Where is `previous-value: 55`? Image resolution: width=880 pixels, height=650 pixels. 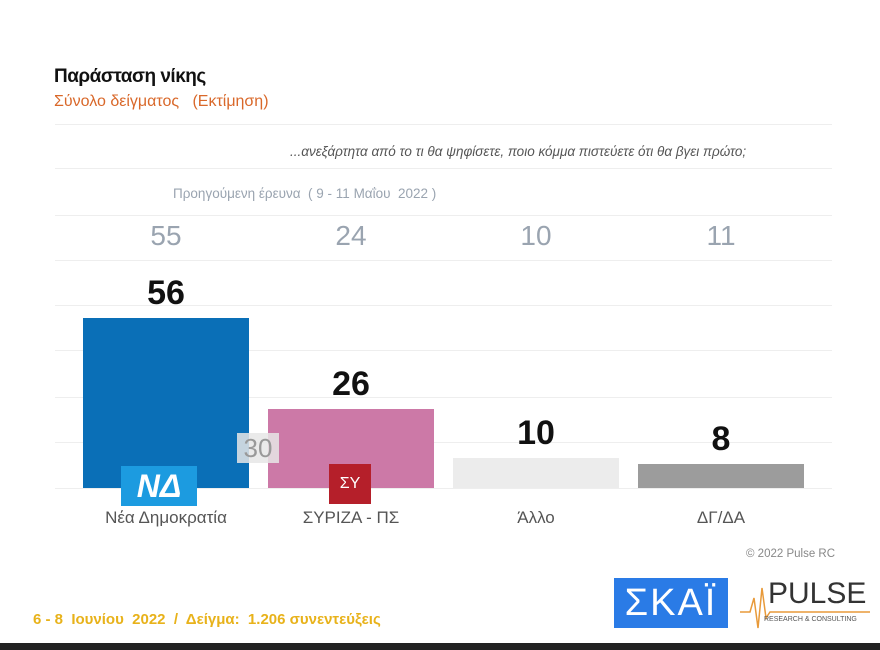
previous-value: 55 is located at coordinates (166, 235).